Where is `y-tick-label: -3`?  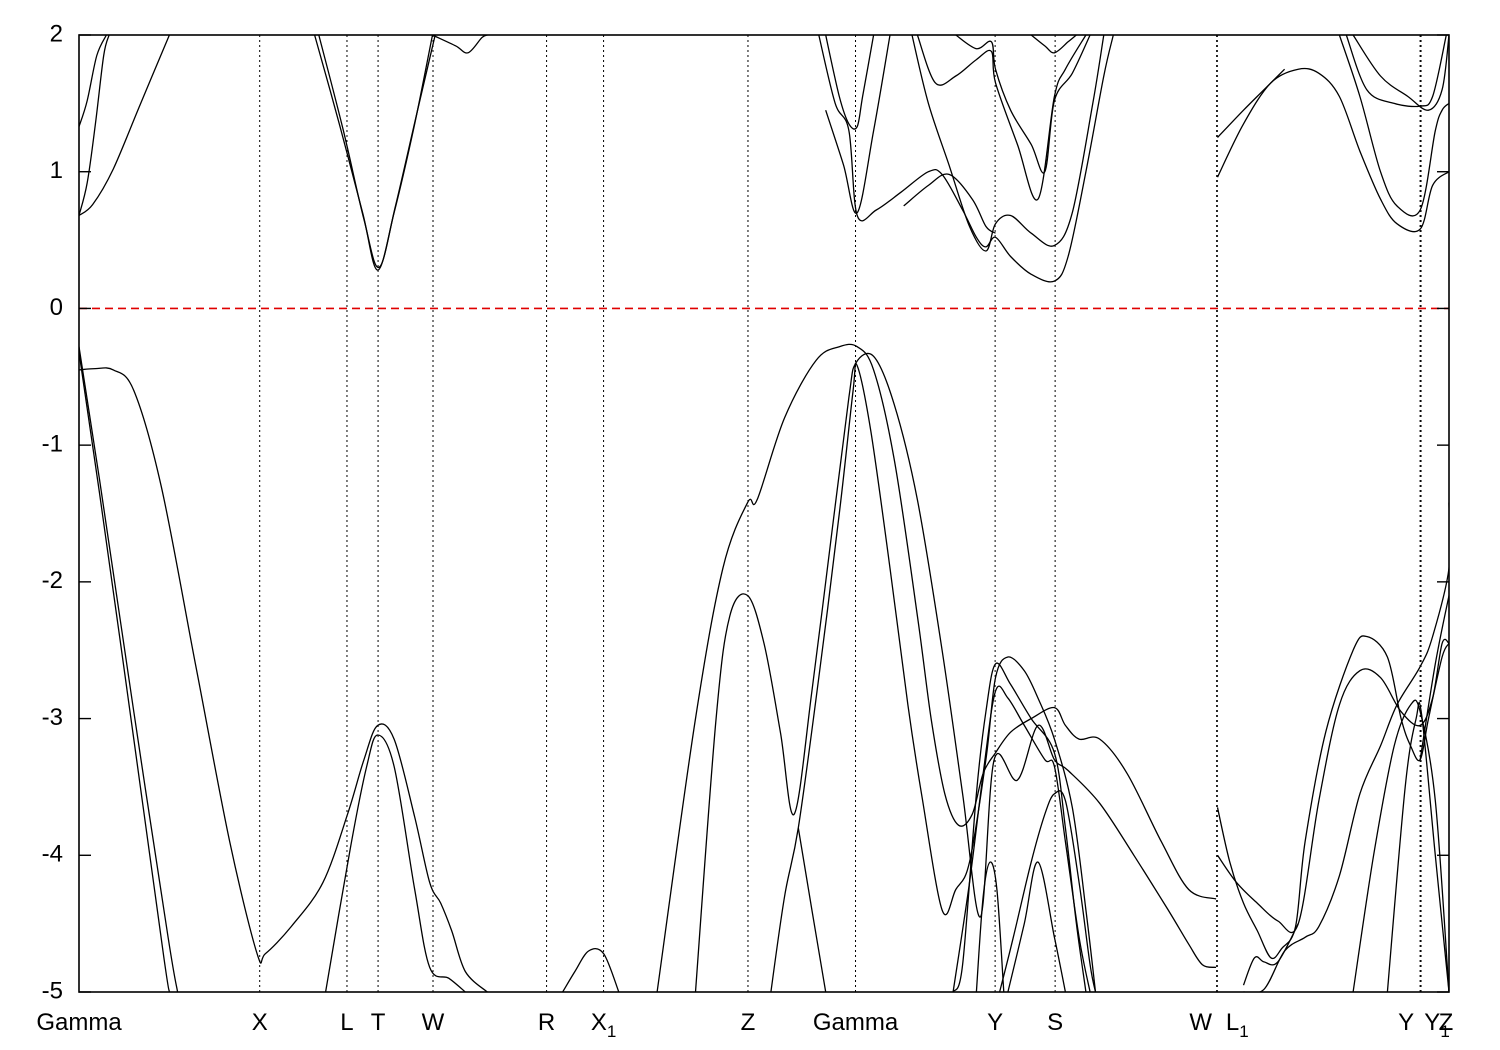
y-tick-label: -3 is located at coordinates (52, 717).